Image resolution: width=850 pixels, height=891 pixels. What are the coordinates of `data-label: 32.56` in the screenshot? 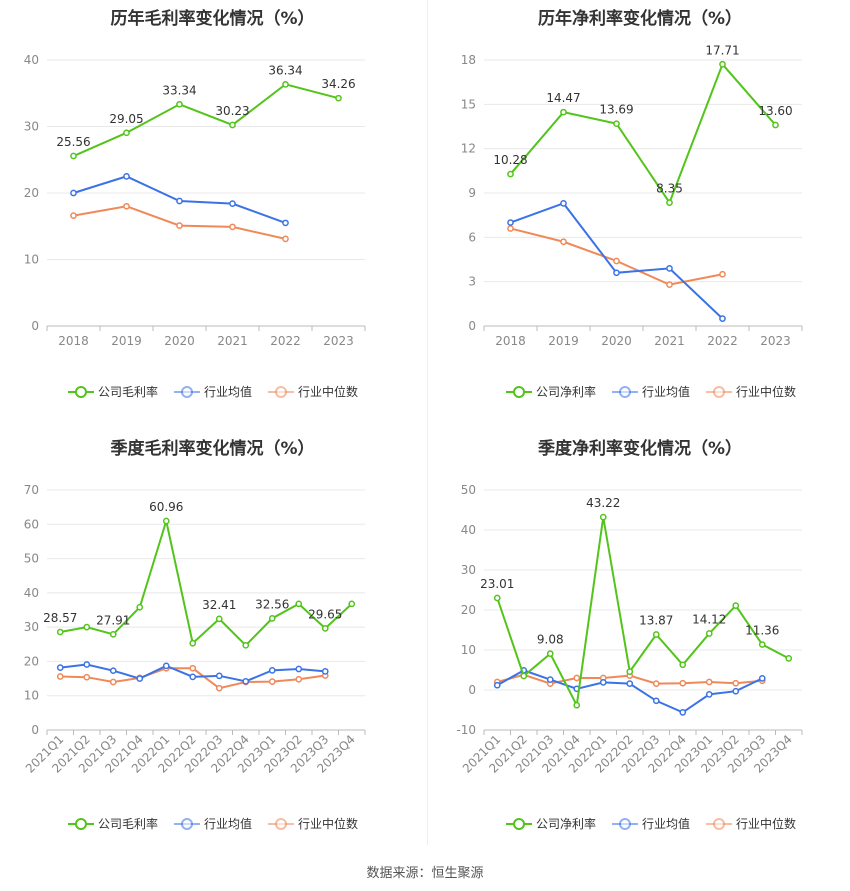 It's located at (272, 604).